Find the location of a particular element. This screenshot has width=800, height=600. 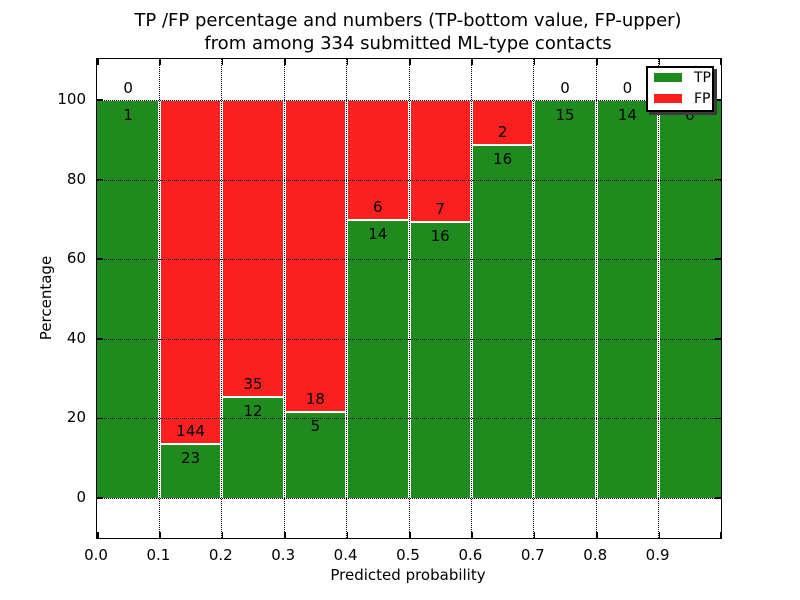

x-tick-label: 0.2 is located at coordinates (220, 555).